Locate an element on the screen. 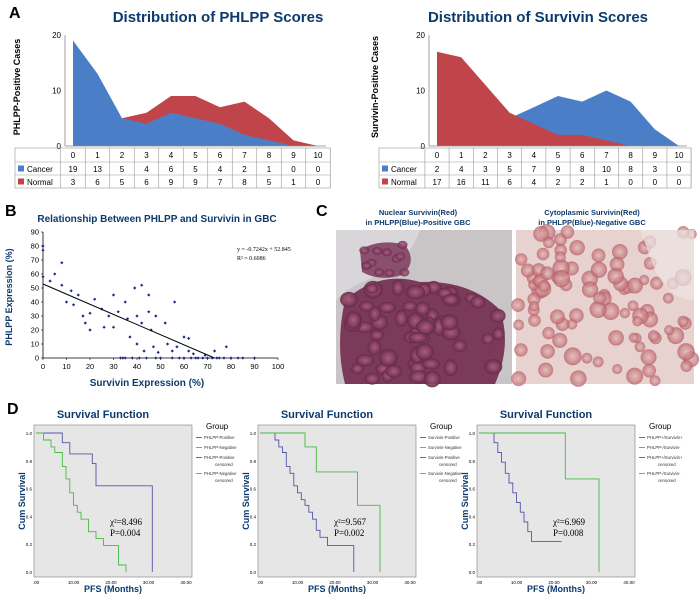  survivin-table-cell: 1 is located at coordinates (606, 182).